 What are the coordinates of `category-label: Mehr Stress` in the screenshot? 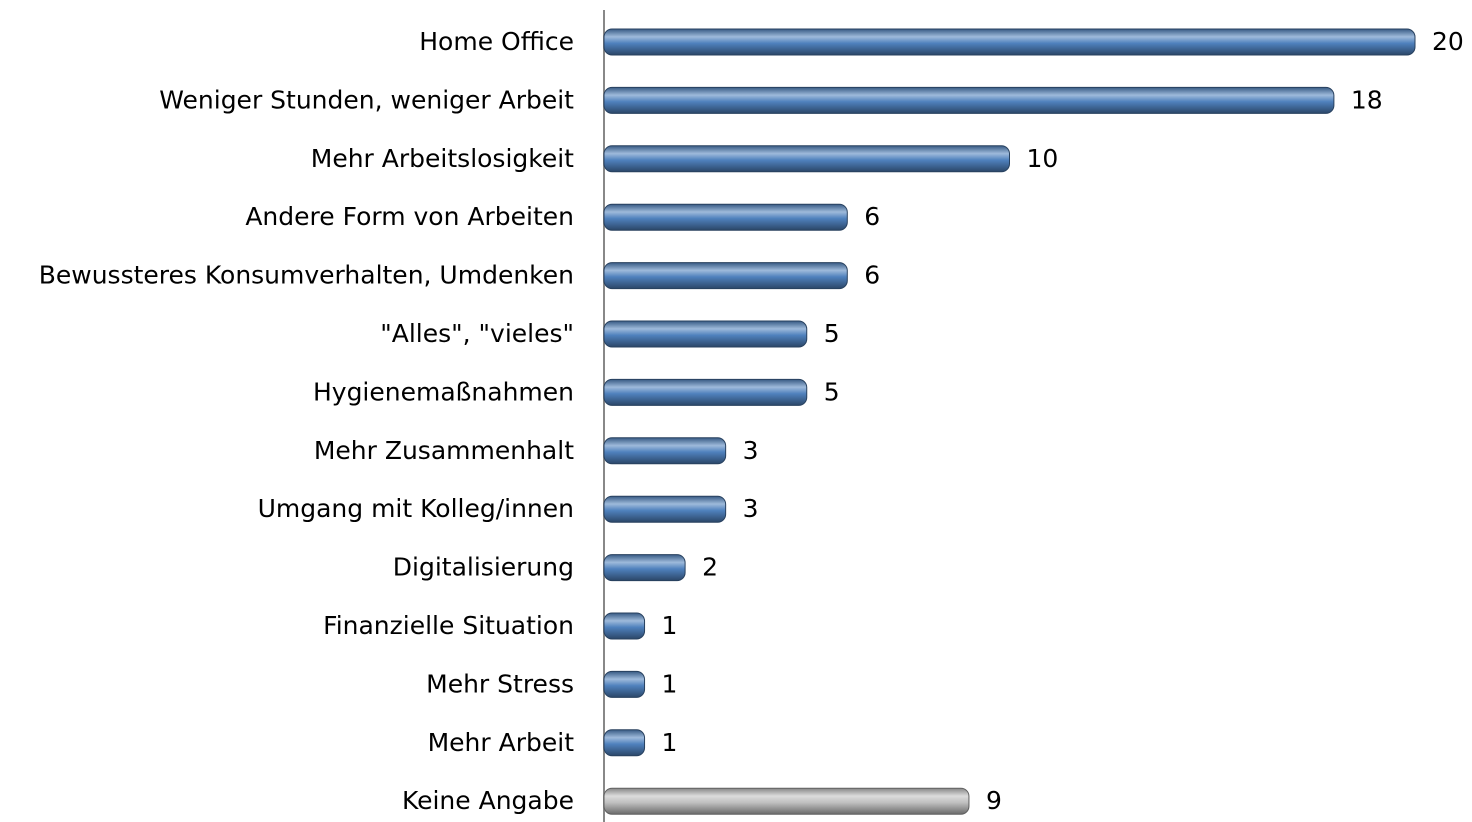 It's located at (500, 683).